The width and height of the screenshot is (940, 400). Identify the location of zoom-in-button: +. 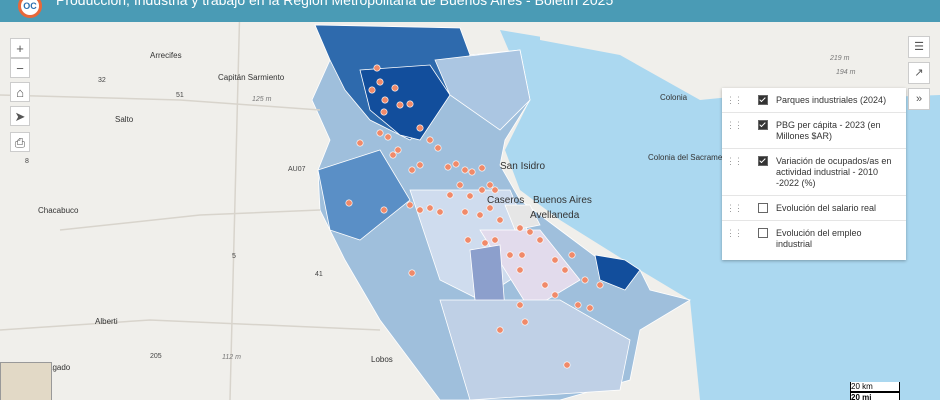
(20, 48).